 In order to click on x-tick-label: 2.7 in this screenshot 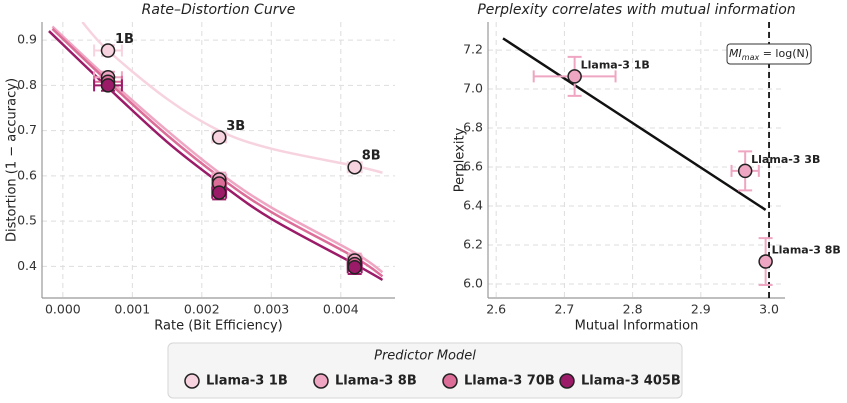, I will do `click(564, 309)`.